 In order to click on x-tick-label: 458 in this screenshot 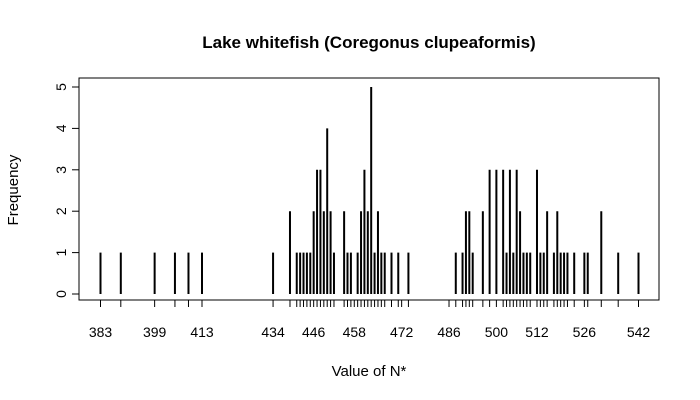, I will do `click(355, 332)`.